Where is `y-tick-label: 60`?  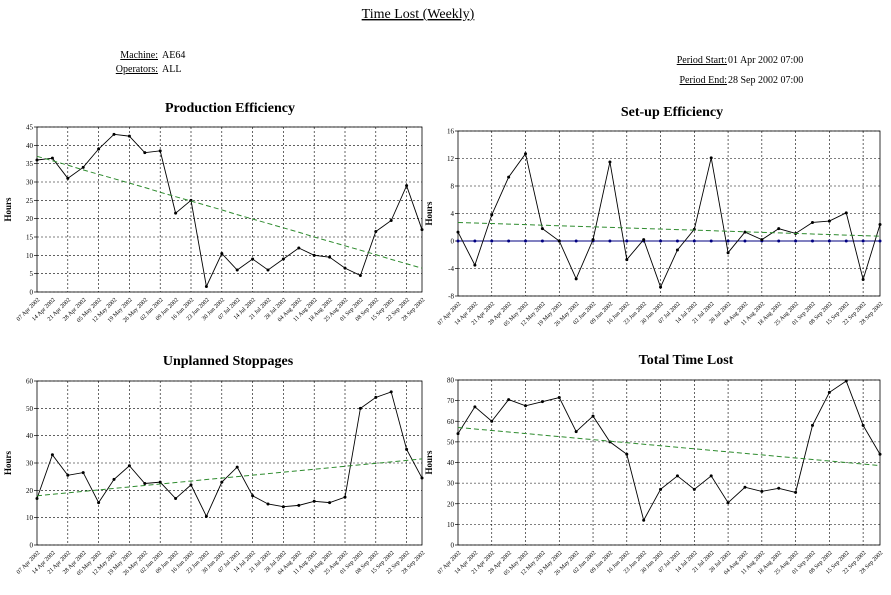 y-tick-label: 60 is located at coordinates (451, 422).